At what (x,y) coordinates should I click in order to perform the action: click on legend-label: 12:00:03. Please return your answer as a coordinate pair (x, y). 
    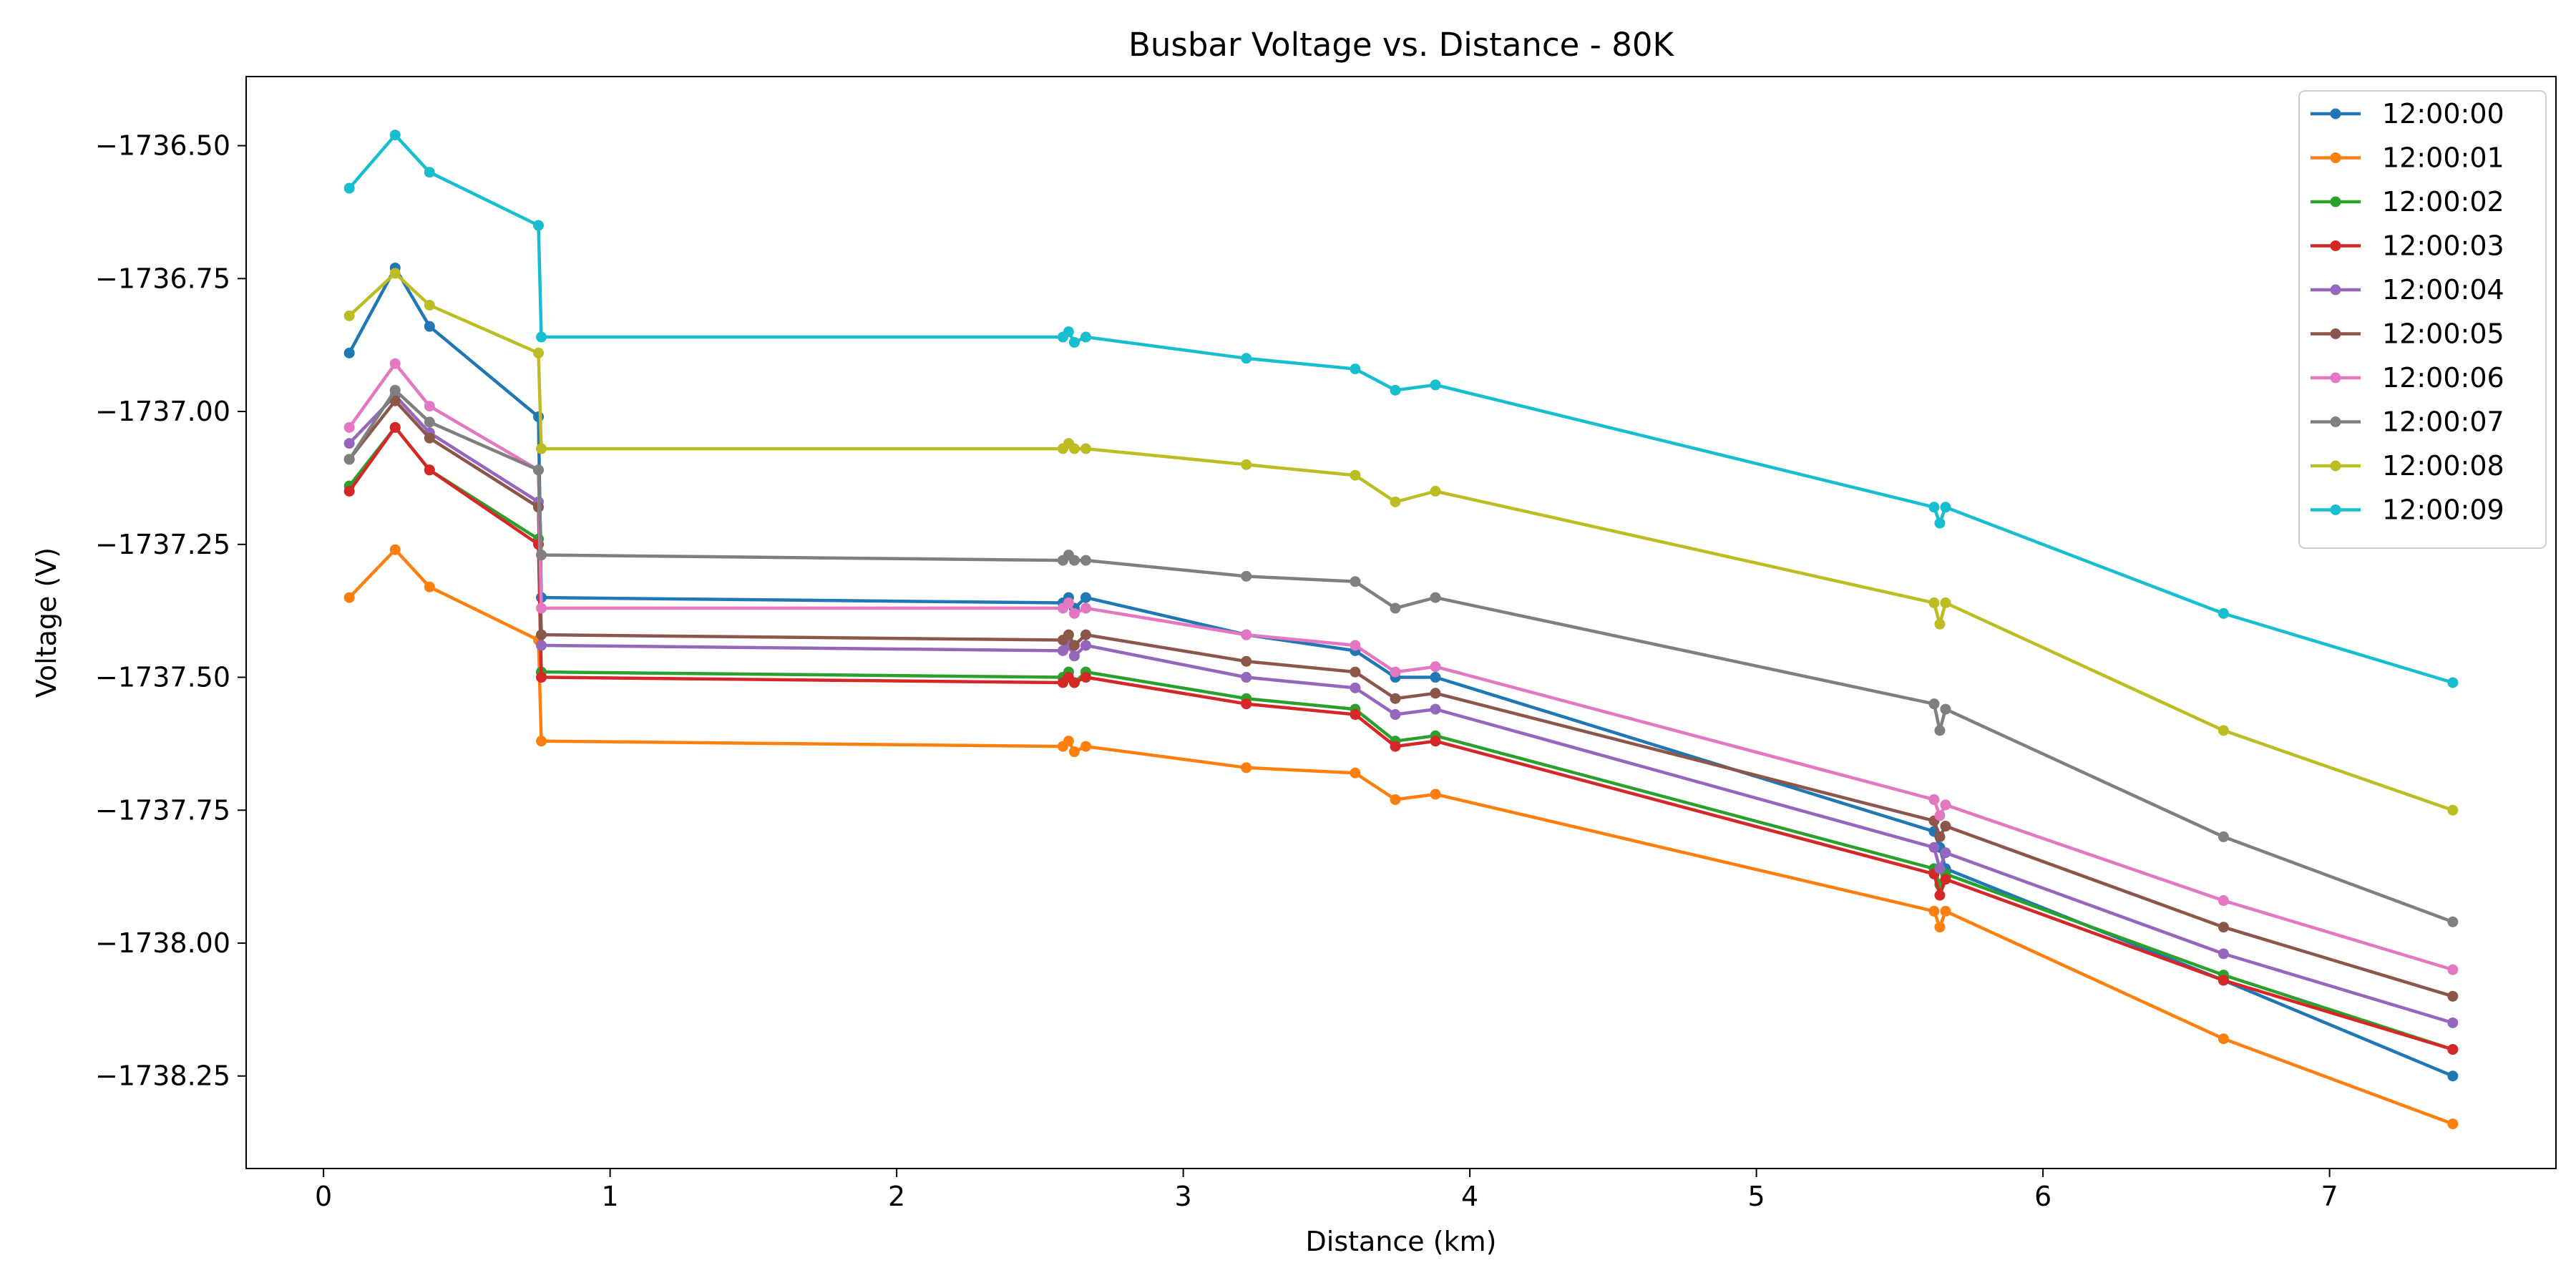
    Looking at the image, I should click on (2443, 246).